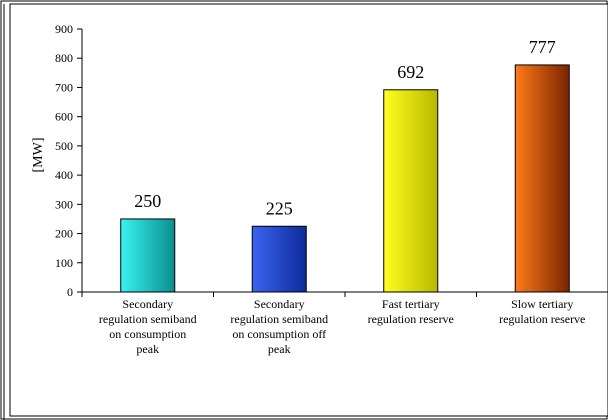  I want to click on y-tick-label: 800, so click(64, 58).